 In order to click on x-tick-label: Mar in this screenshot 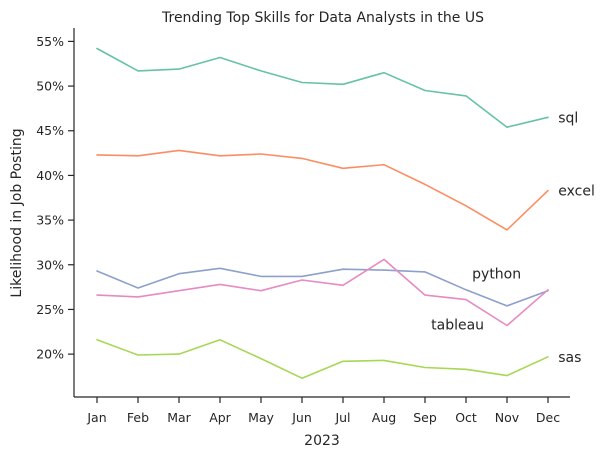, I will do `click(179, 417)`.